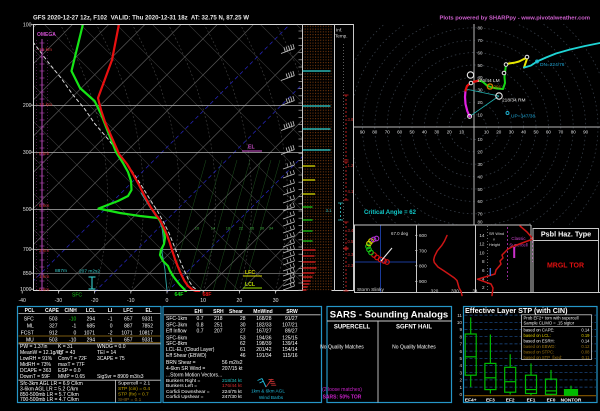  What do you see at coordinates (482, 235) in the screenshot?
I see `svg-text: 14` at bounding box center [482, 235].